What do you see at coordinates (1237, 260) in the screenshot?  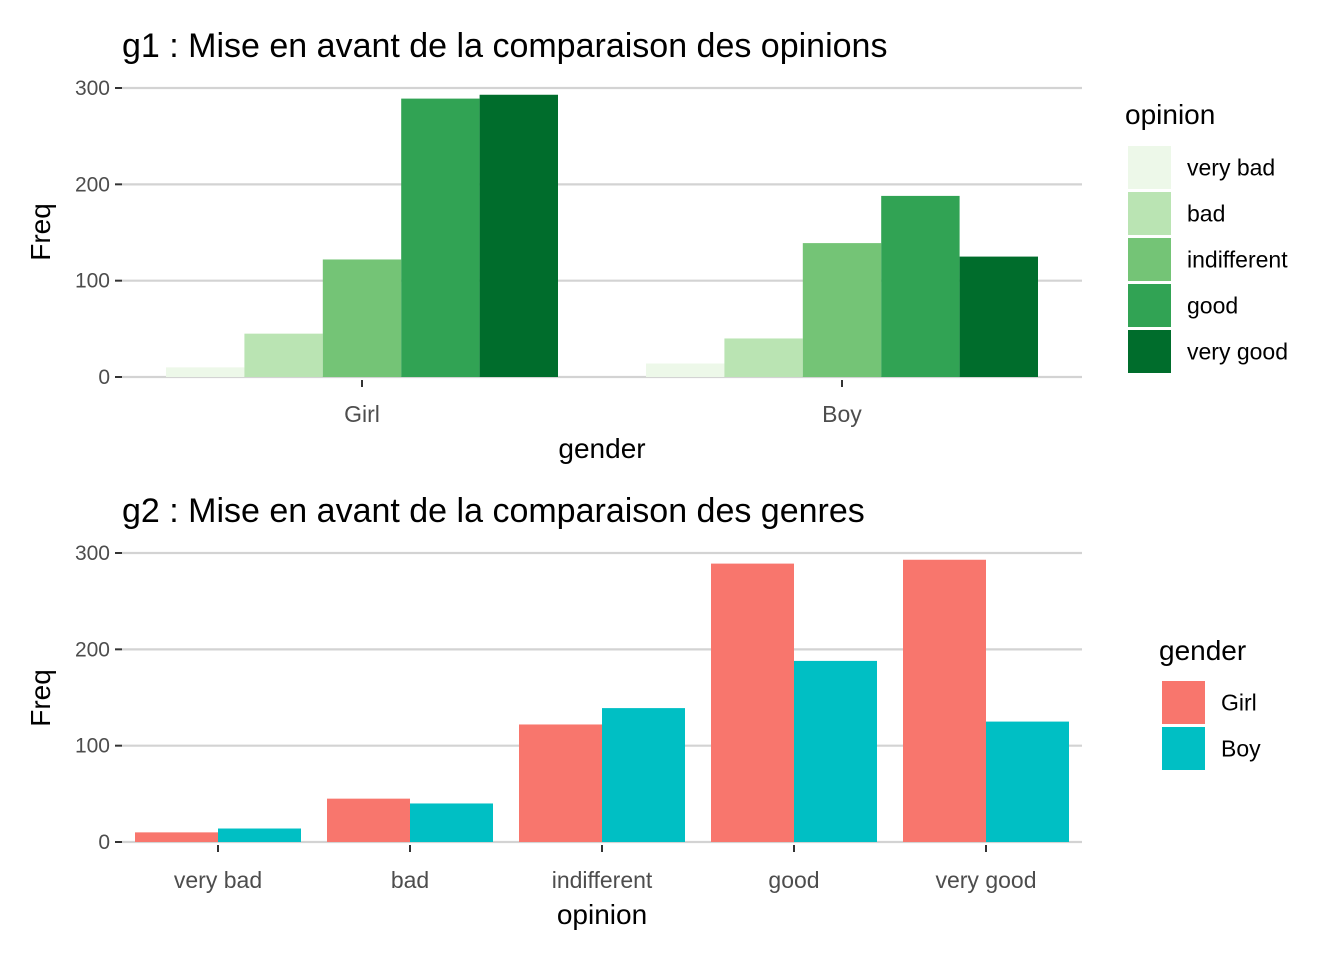 I see `legend-label: indifferent` at bounding box center [1237, 260].